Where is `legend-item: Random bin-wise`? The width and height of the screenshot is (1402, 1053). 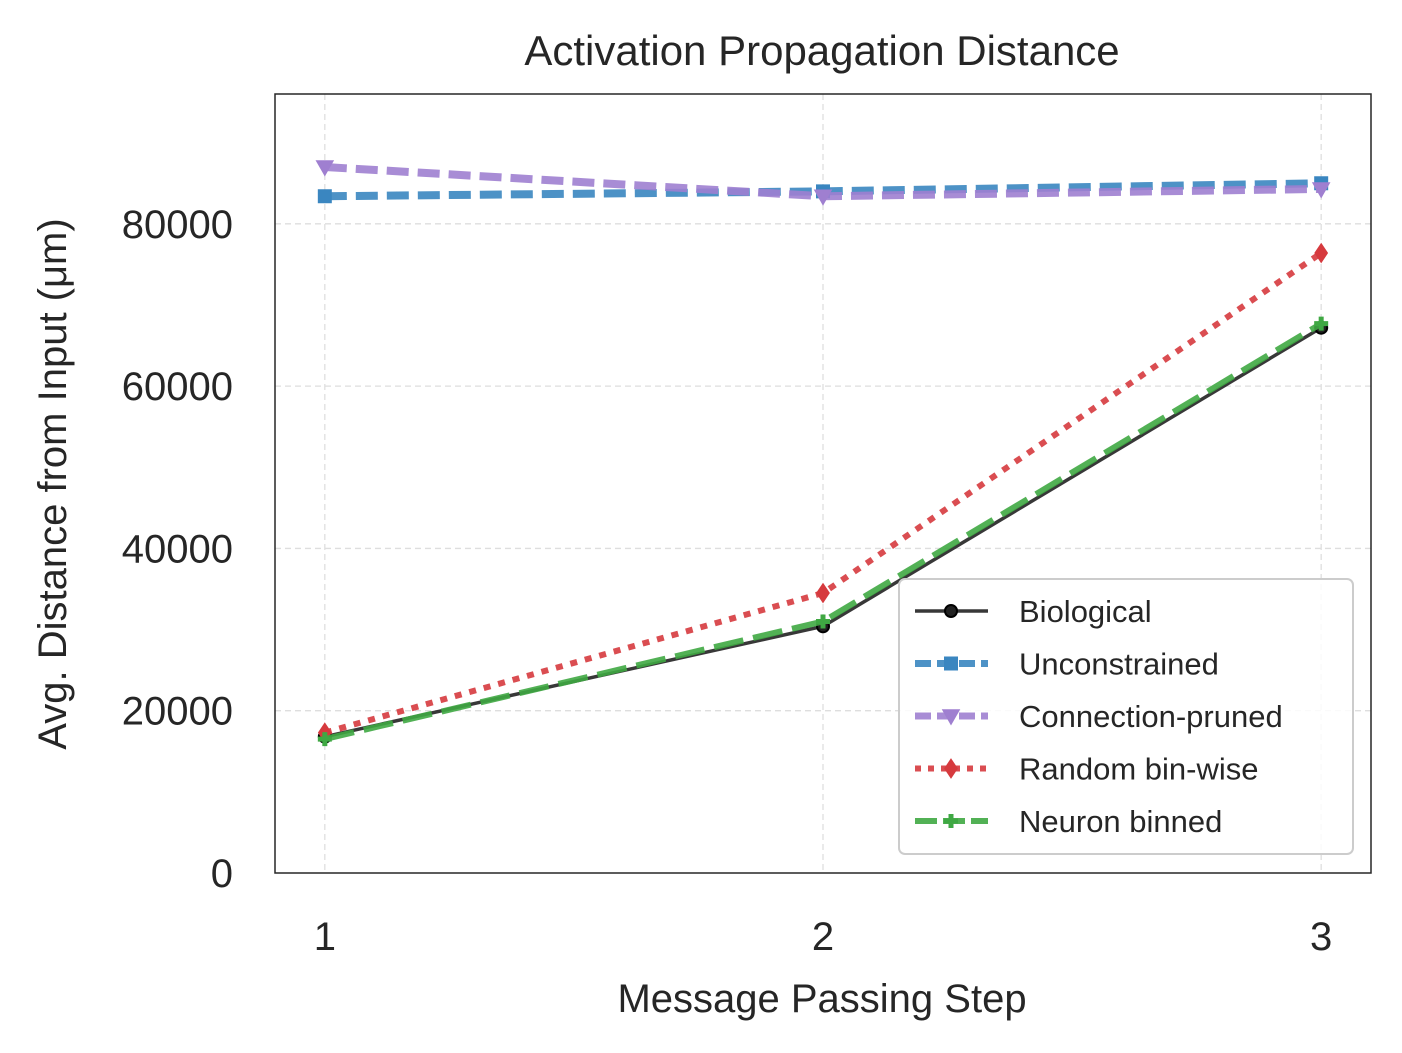 legend-item: Random bin-wise is located at coordinates (1087, 769).